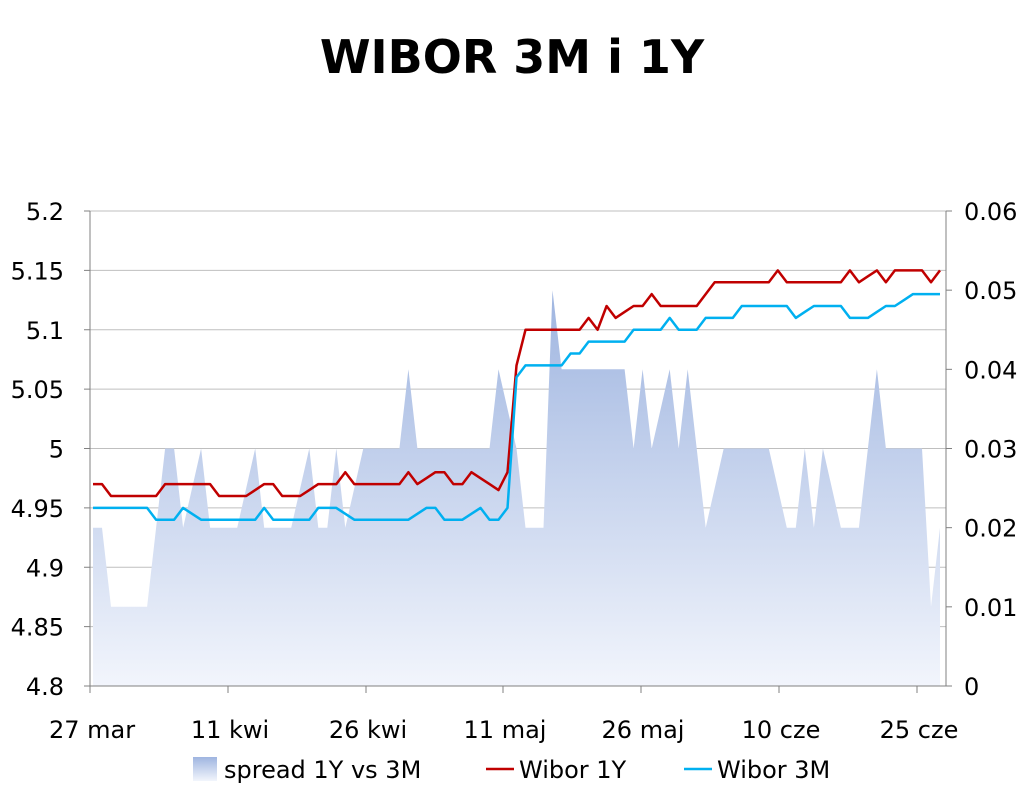  What do you see at coordinates (45, 687) in the screenshot?
I see `left-tick-label: 4.8` at bounding box center [45, 687].